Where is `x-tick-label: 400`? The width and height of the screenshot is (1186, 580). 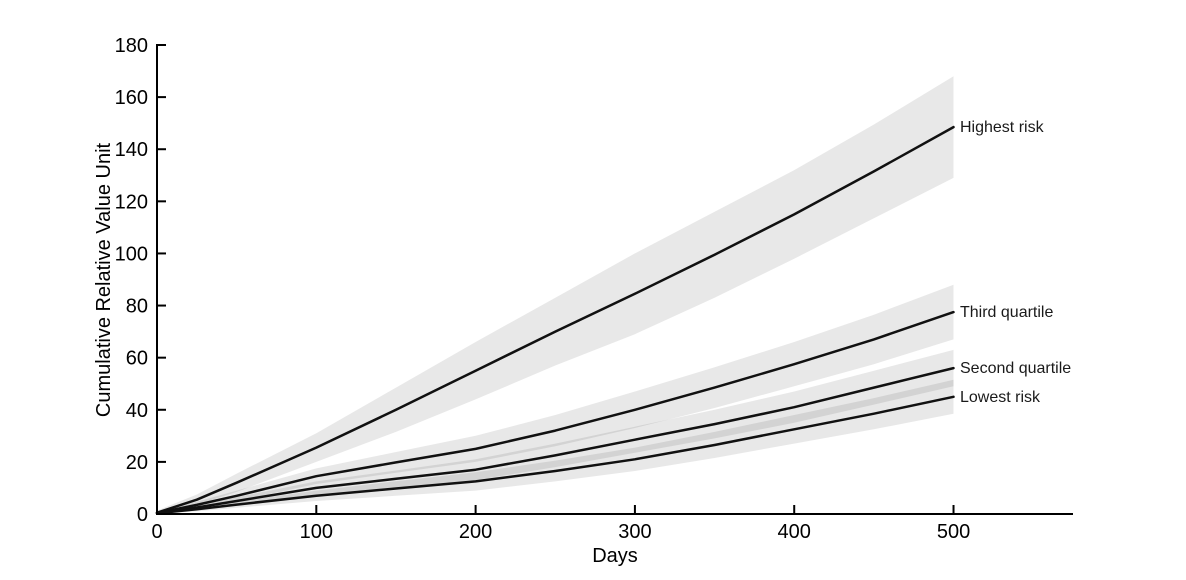
x-tick-label: 400 is located at coordinates (794, 532).